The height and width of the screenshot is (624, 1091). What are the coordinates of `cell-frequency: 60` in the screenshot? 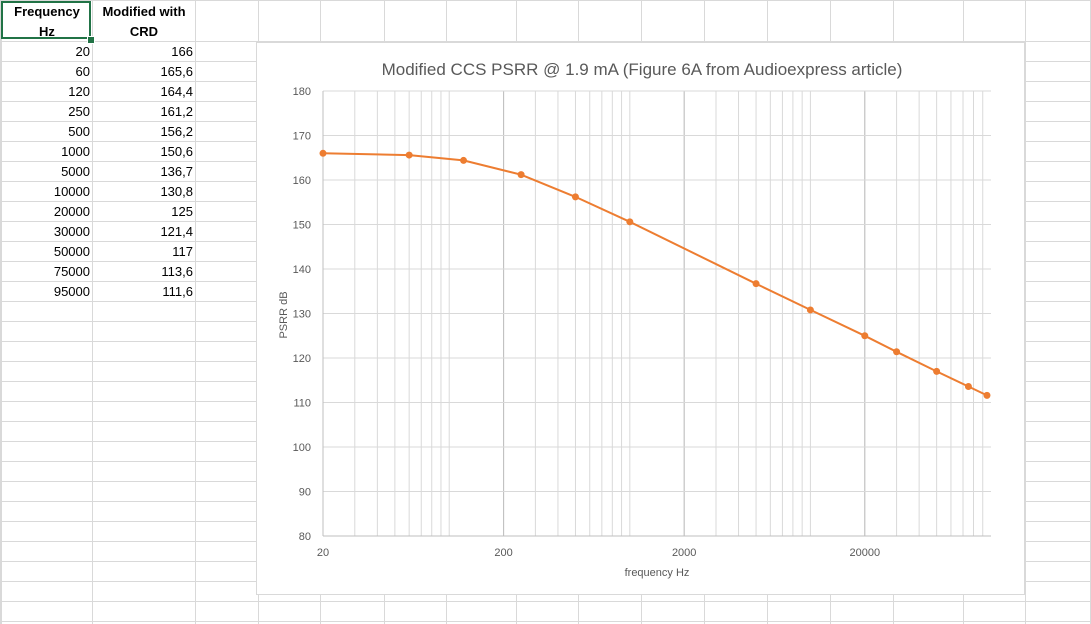 It's located at (82, 71).